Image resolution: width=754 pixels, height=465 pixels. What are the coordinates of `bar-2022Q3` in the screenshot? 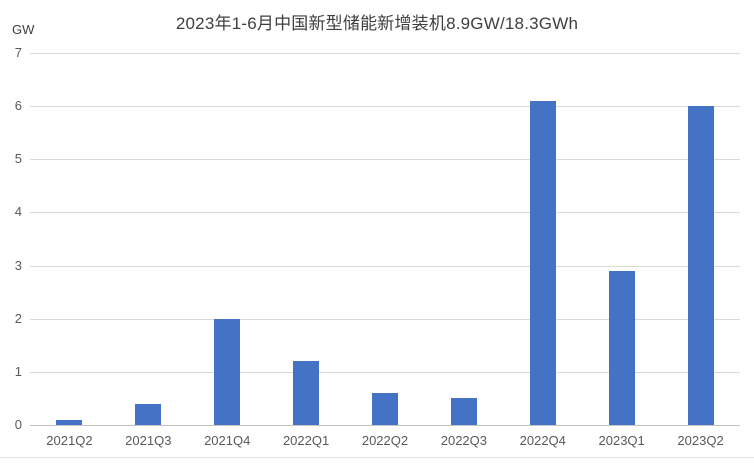 It's located at (463, 411).